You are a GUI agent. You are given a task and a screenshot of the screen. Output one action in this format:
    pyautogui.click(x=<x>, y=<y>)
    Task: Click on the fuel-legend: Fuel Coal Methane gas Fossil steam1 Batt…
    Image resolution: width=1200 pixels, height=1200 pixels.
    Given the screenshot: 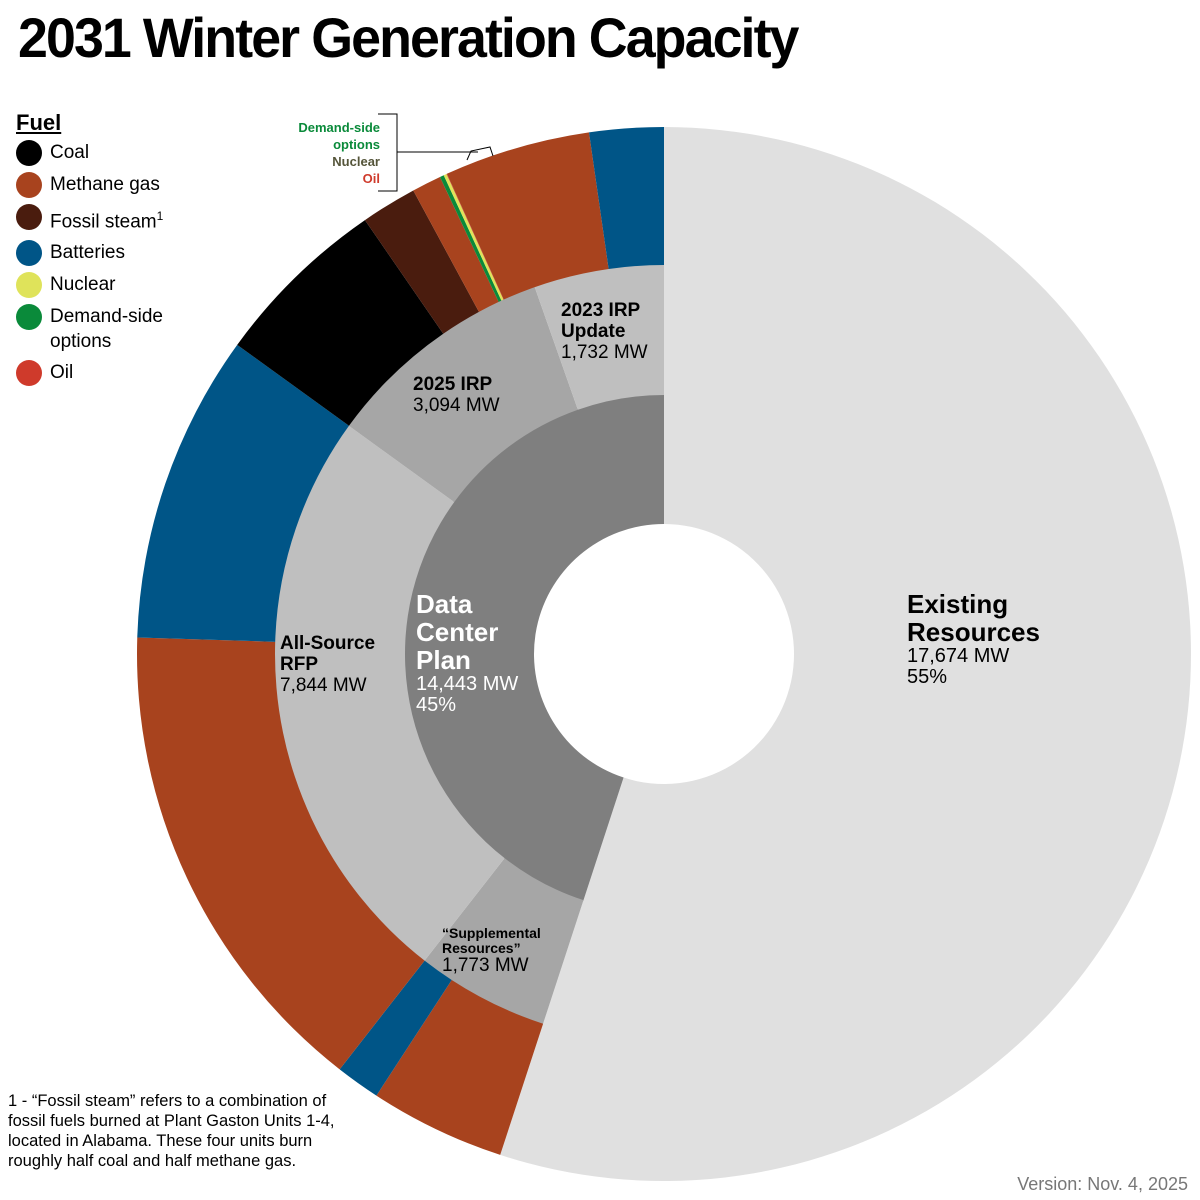 What is the action you would take?
    pyautogui.click(x=98, y=251)
    